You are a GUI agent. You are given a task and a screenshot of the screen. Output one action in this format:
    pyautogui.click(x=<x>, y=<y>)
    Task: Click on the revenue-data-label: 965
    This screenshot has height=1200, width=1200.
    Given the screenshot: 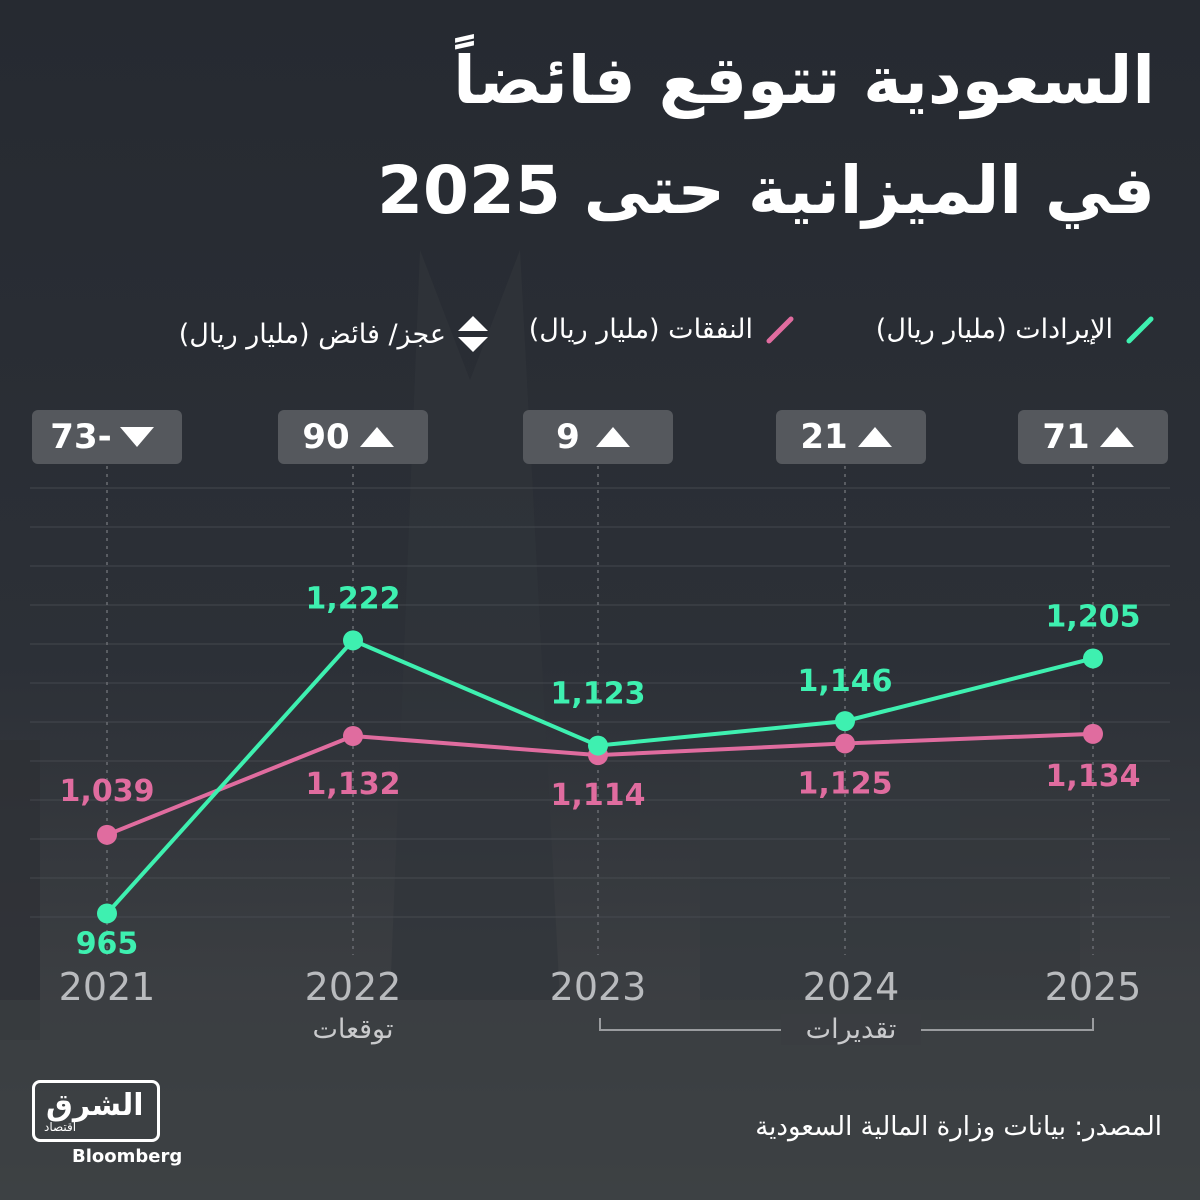 What is the action you would take?
    pyautogui.click(x=107, y=943)
    